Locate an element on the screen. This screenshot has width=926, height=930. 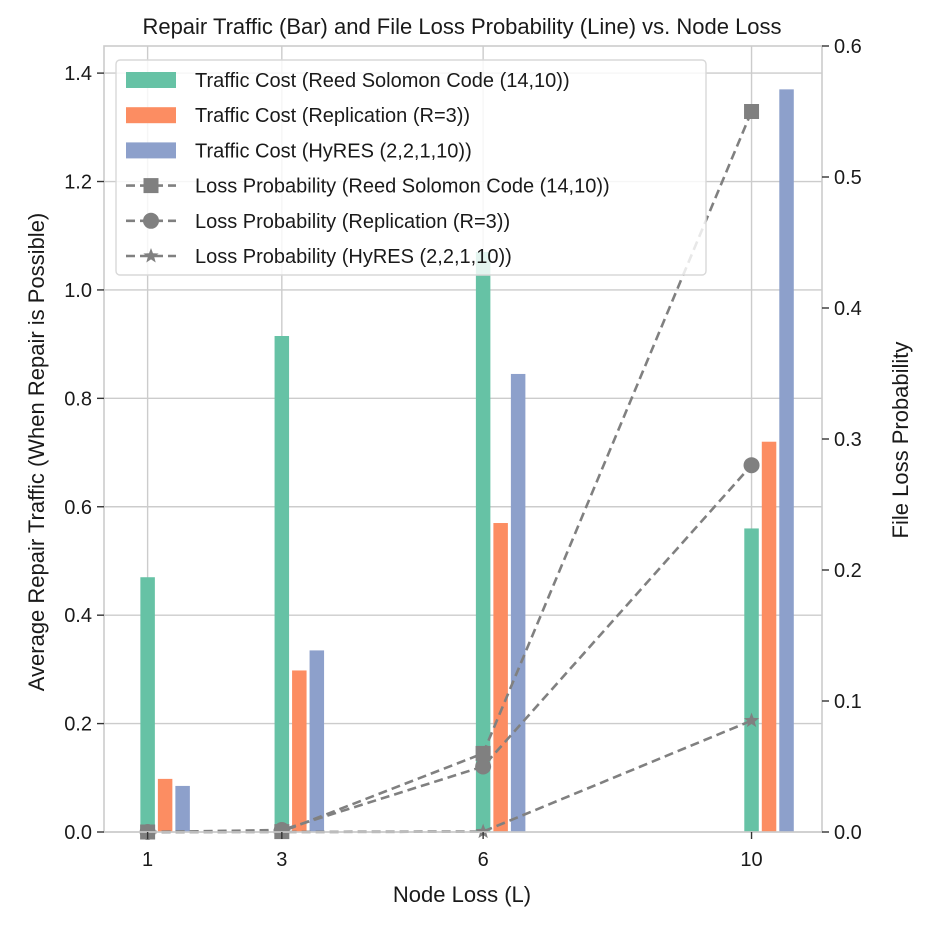
x-tick-label: 6 is located at coordinates (483, 860).